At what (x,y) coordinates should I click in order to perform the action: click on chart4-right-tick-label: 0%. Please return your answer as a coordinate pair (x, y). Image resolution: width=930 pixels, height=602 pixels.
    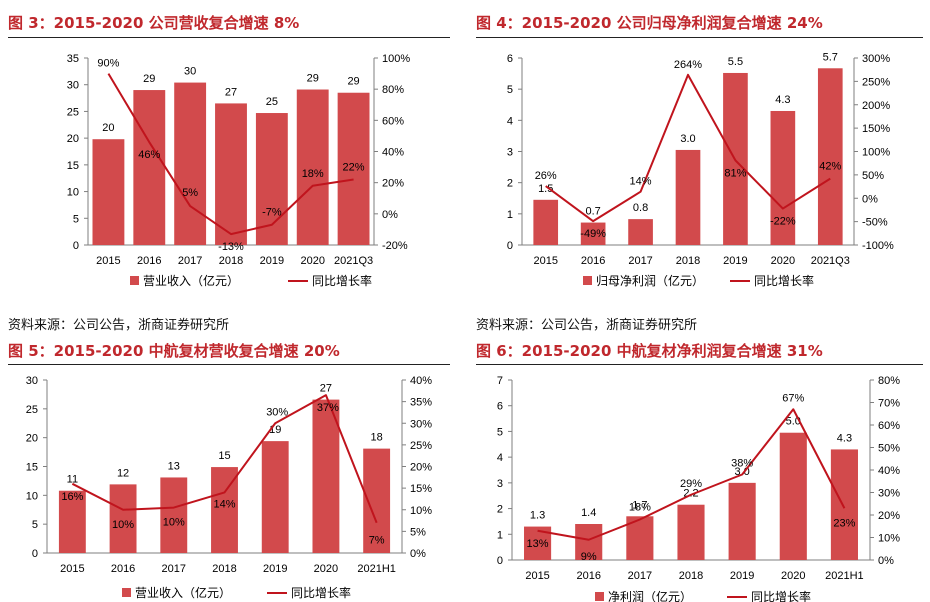
    Looking at the image, I should click on (870, 199).